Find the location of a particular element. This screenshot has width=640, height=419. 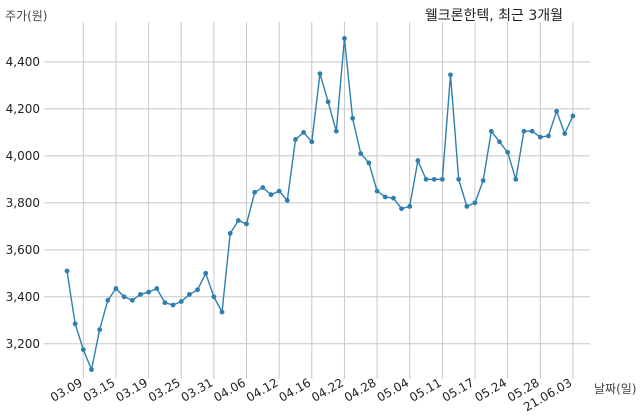

y-axis-title: 주가(원) is located at coordinates (26, 16).